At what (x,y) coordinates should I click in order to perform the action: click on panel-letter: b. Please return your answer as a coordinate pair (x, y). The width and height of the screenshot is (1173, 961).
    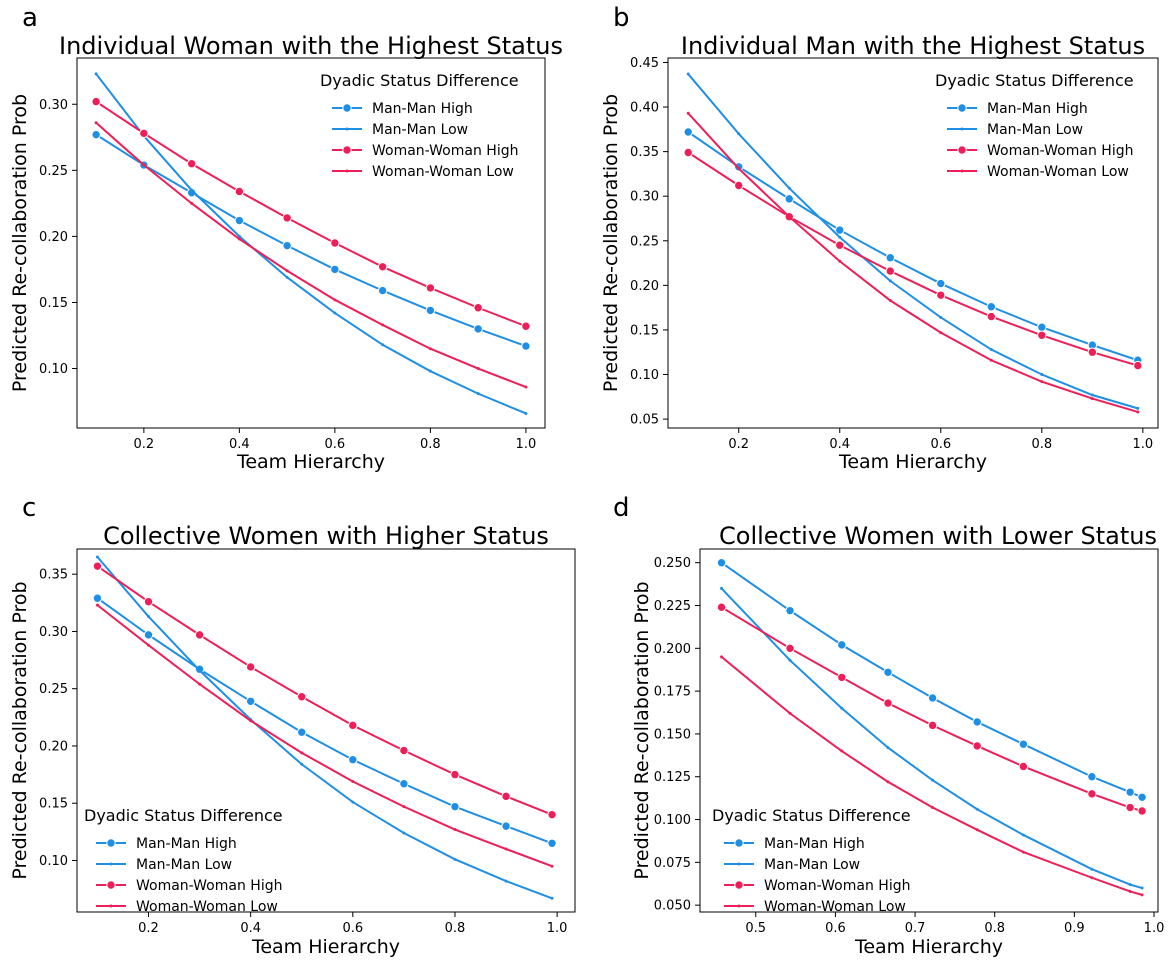
    Looking at the image, I should click on (621, 18).